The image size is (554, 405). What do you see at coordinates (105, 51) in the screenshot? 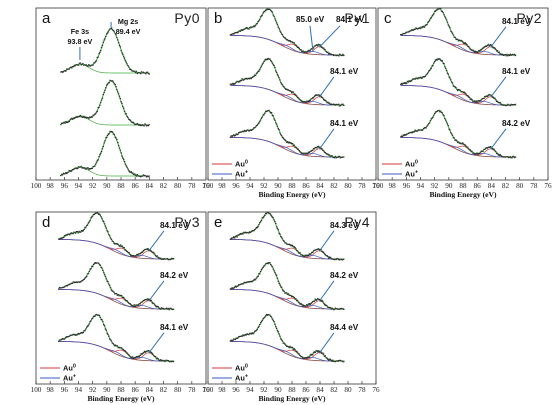
I see `spectrum-trace` at bounding box center [105, 51].